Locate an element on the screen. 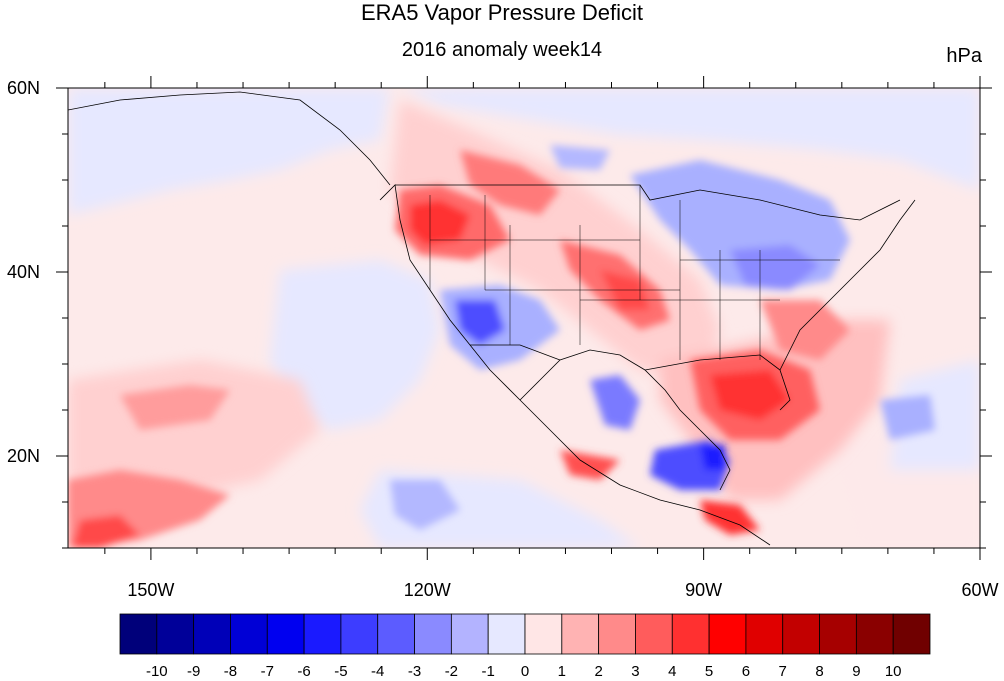 The height and width of the screenshot is (681, 1004). colorbar-label: 0 is located at coordinates (525, 671).